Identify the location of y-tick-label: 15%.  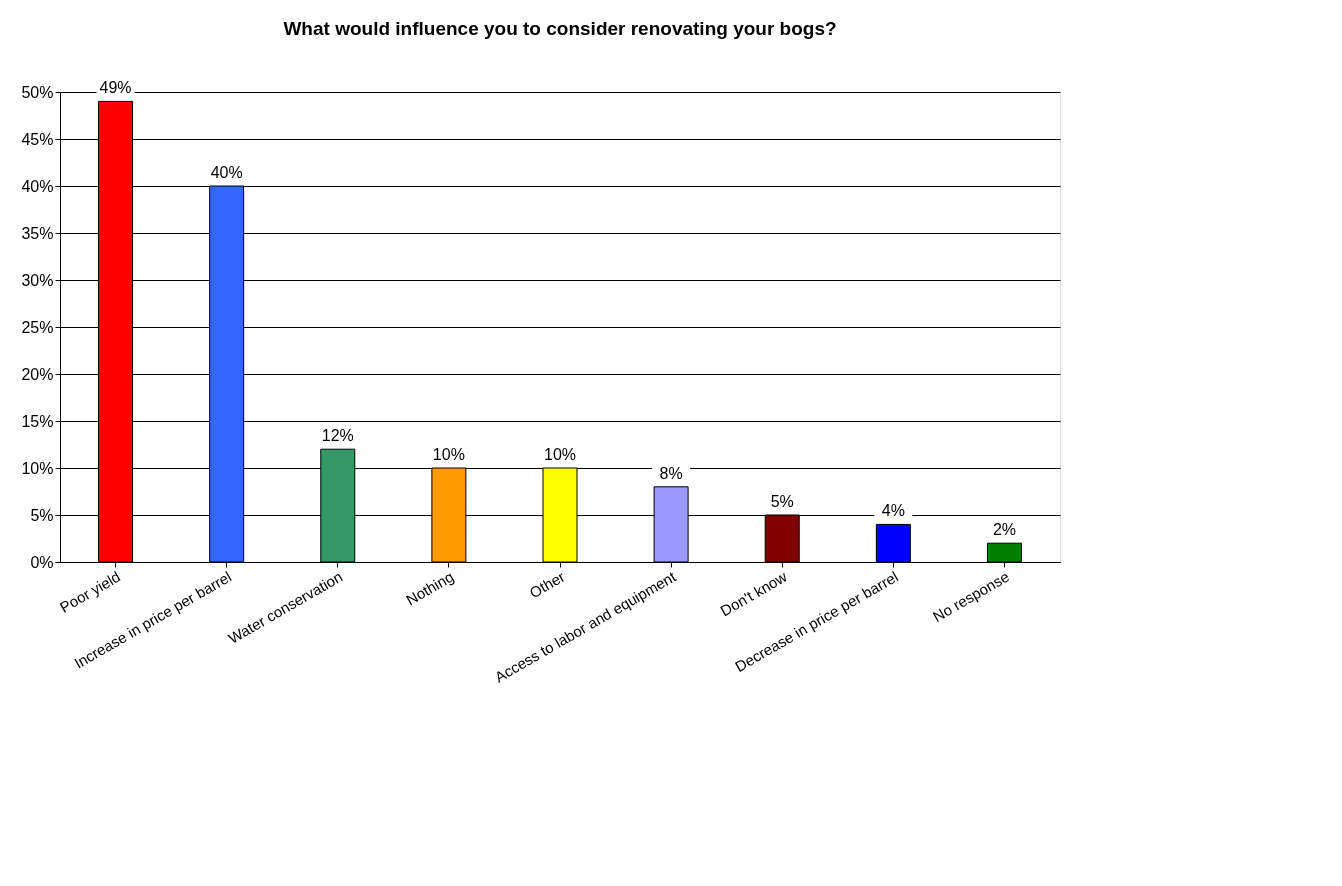
(37, 421).